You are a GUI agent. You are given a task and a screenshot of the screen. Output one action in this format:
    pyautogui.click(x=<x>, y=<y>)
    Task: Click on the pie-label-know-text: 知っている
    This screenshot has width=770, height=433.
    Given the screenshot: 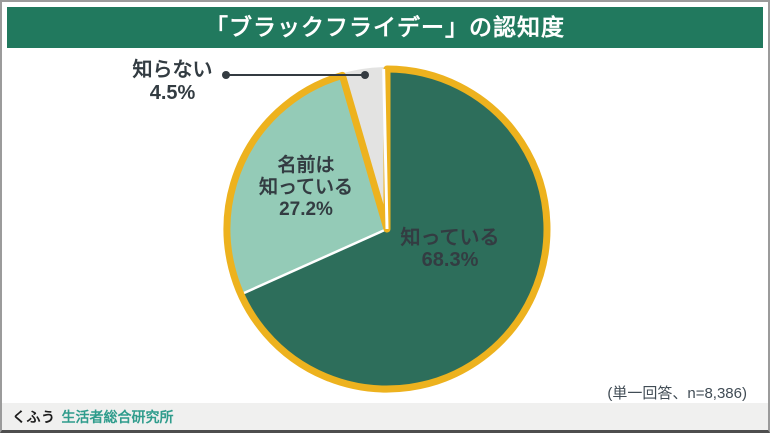 What is the action you would take?
    pyautogui.click(x=450, y=238)
    